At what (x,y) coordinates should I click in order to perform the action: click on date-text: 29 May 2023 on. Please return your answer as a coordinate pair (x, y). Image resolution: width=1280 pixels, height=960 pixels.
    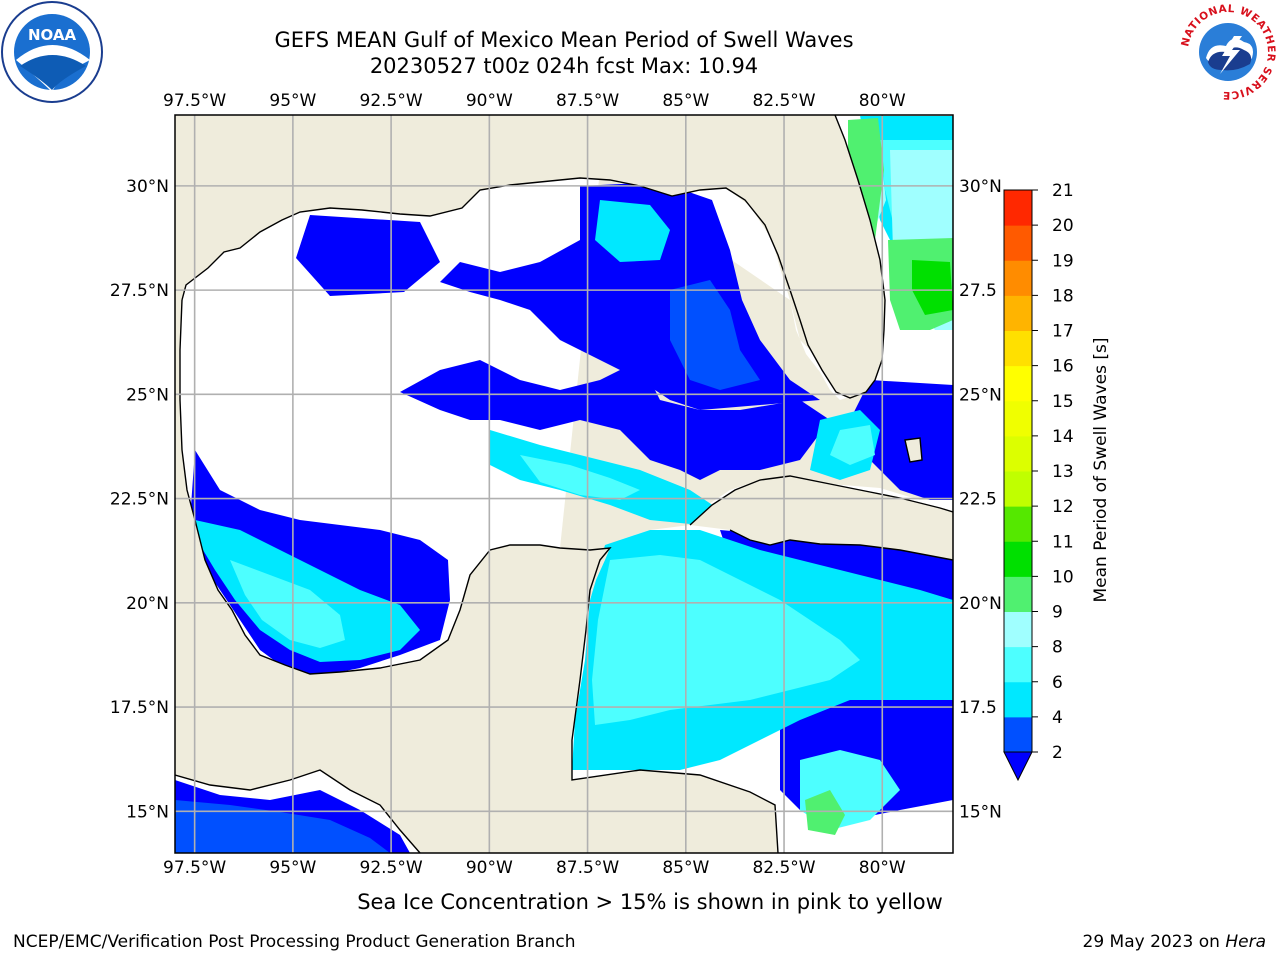
    Looking at the image, I should click on (1151, 942).